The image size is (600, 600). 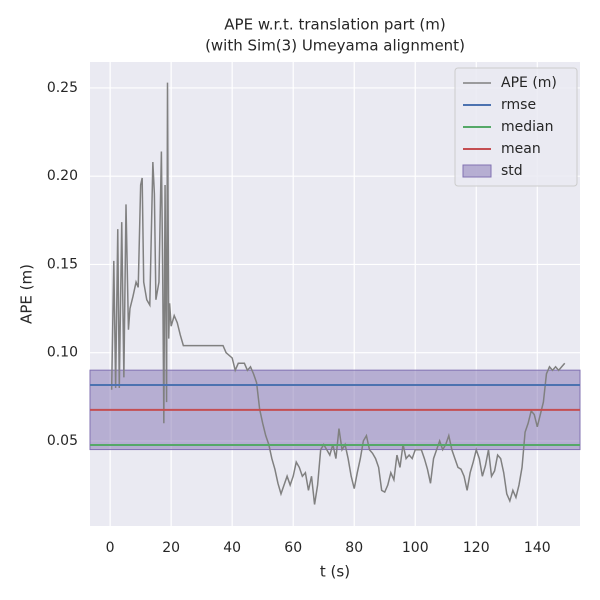 I want to click on x-tick-label: 0, so click(x=110, y=548).